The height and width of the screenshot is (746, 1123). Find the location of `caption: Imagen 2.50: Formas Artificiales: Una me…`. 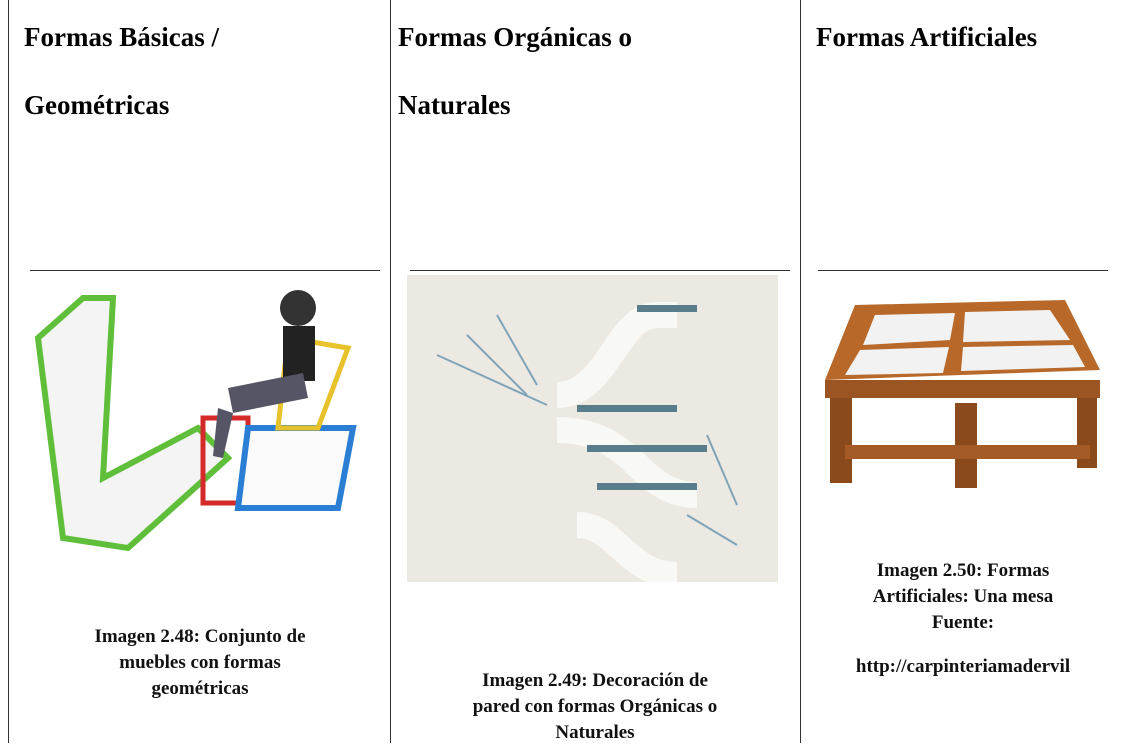

caption: Imagen 2.50: Formas Artificiales: Una me… is located at coordinates (963, 619).